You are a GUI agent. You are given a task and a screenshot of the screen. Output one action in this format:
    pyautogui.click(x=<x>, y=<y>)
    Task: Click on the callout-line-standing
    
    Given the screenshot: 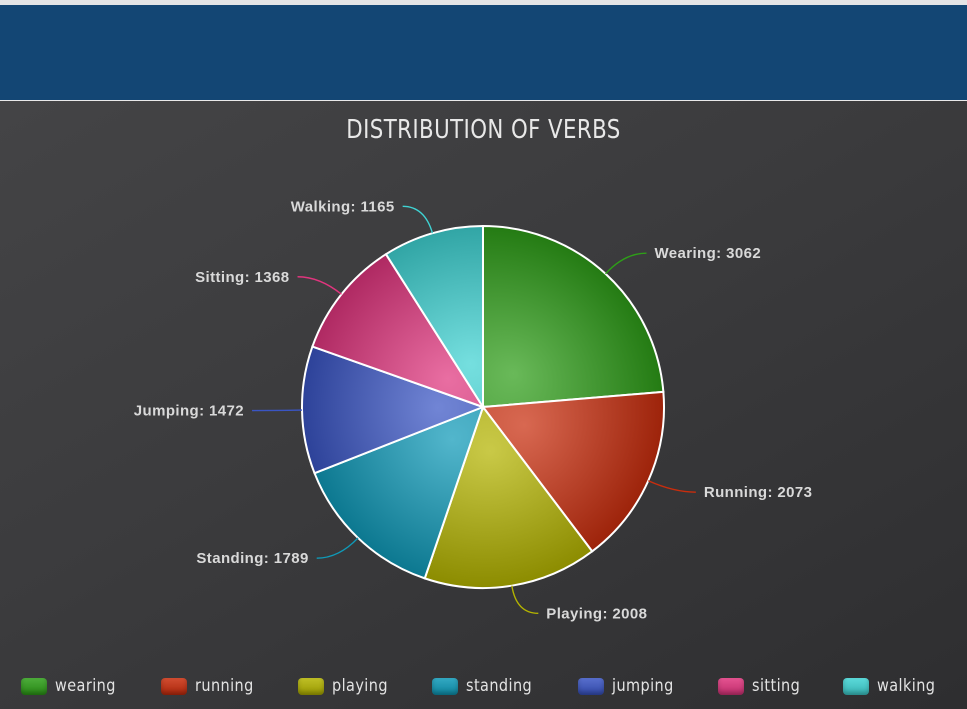 What is the action you would take?
    pyautogui.click(x=337, y=548)
    